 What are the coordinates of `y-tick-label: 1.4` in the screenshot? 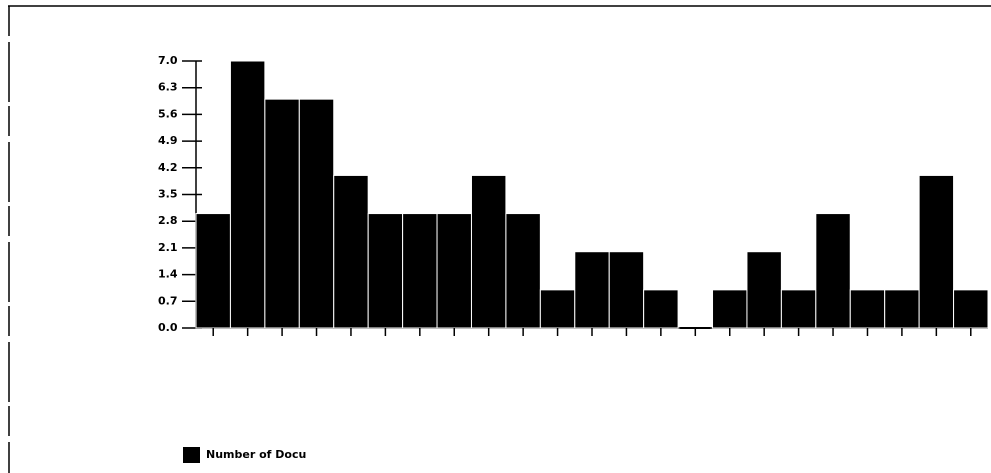 It's located at (168, 274).